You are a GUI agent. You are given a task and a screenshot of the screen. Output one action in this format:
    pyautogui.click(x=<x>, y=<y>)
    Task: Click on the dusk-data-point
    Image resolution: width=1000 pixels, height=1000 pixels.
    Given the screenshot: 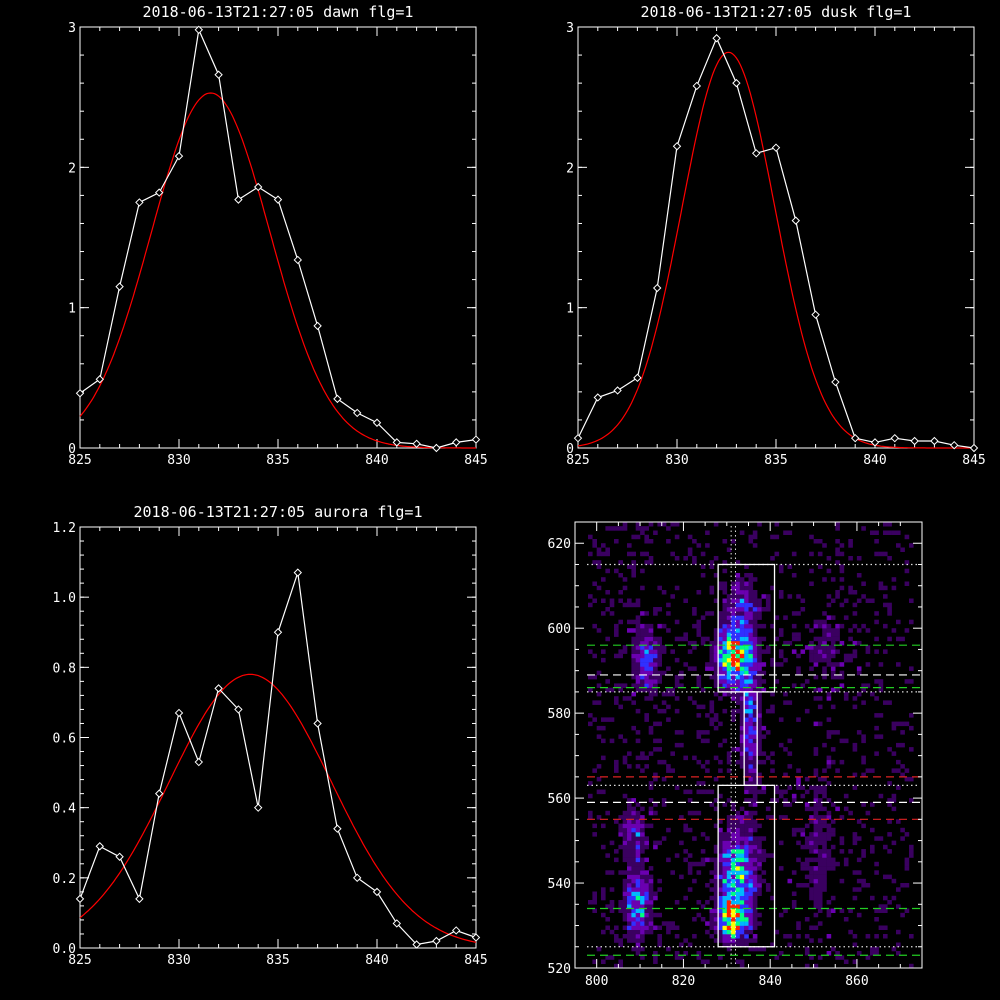 What is the action you would take?
    pyautogui.click(x=776, y=147)
    